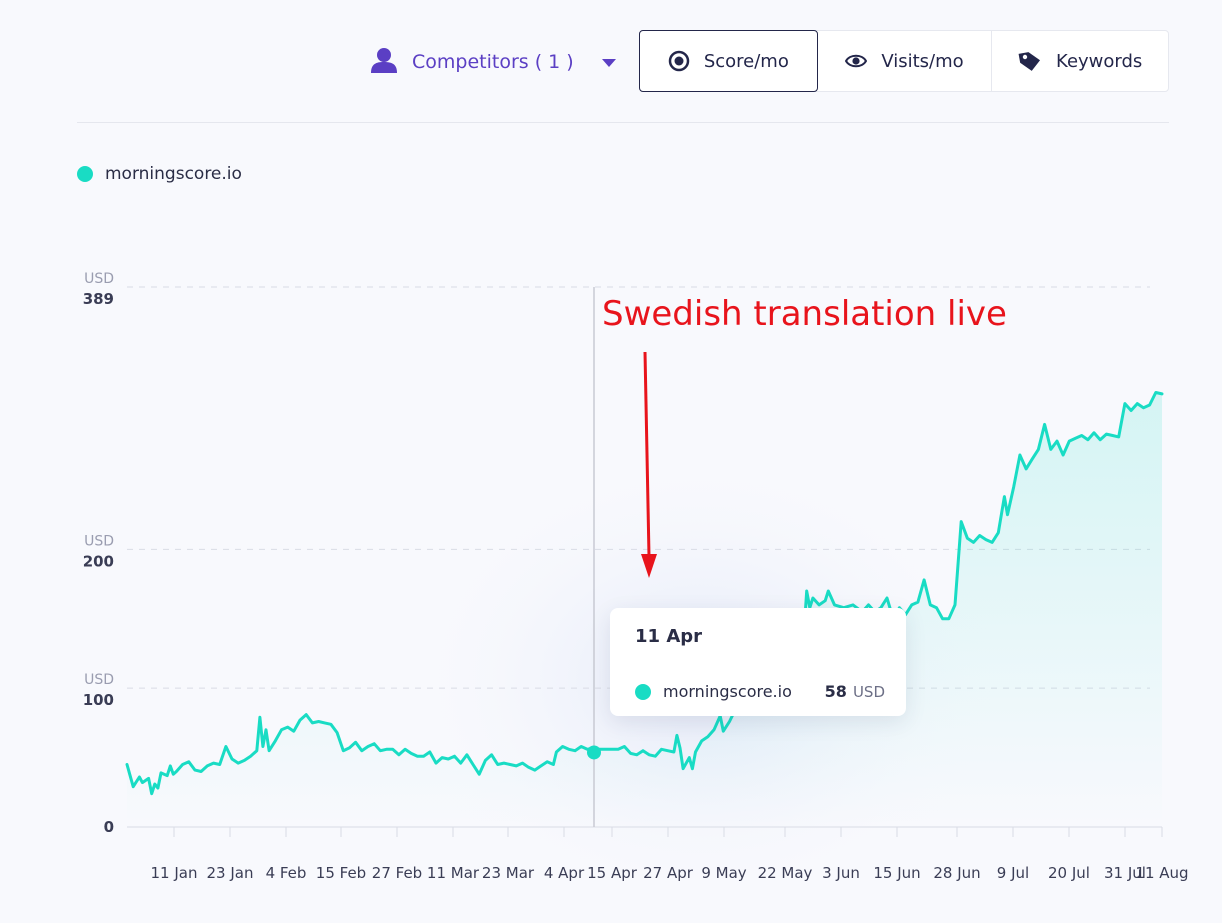 Image resolution: width=1222 pixels, height=923 pixels. Describe the element at coordinates (785, 873) in the screenshot. I see `x-tick-label: 22 May` at that location.